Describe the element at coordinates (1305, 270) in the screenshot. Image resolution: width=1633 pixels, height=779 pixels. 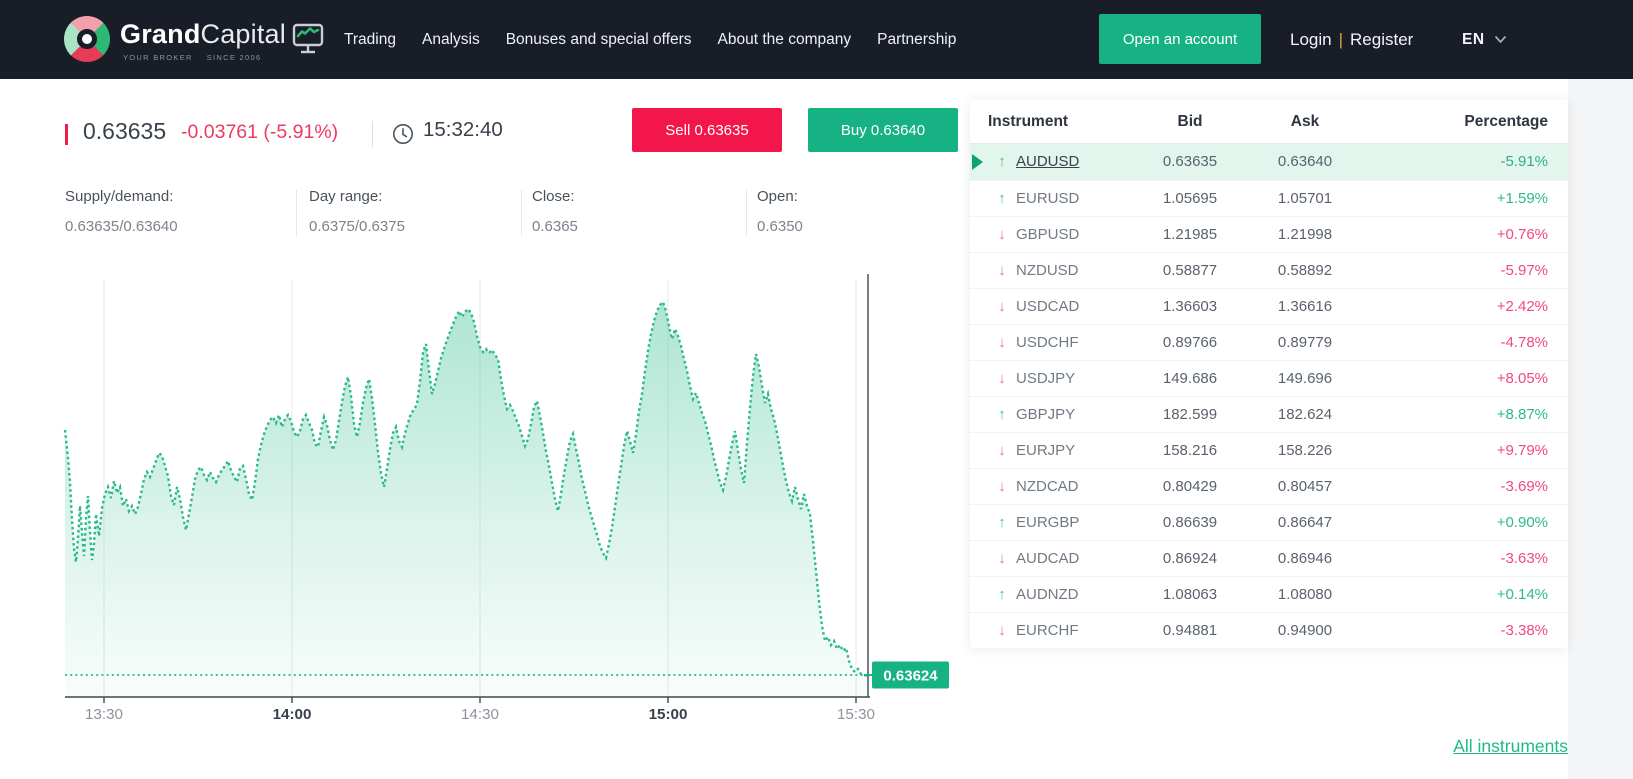
I see `ask-value: 0.58892` at that location.